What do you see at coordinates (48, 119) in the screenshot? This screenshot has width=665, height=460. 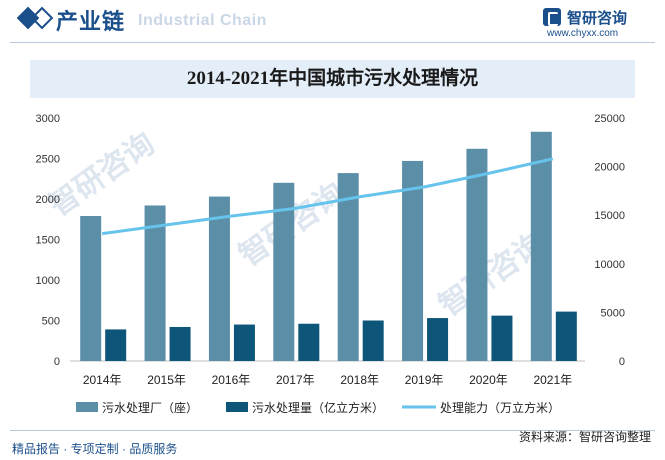 I see `y-left-tick-label: 3000` at bounding box center [48, 119].